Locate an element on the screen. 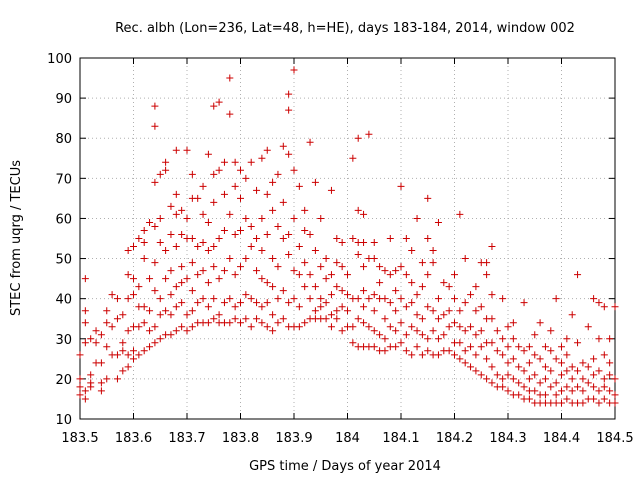 This screenshot has width=640, height=480. y-tick-label: 70 is located at coordinates (63, 179).